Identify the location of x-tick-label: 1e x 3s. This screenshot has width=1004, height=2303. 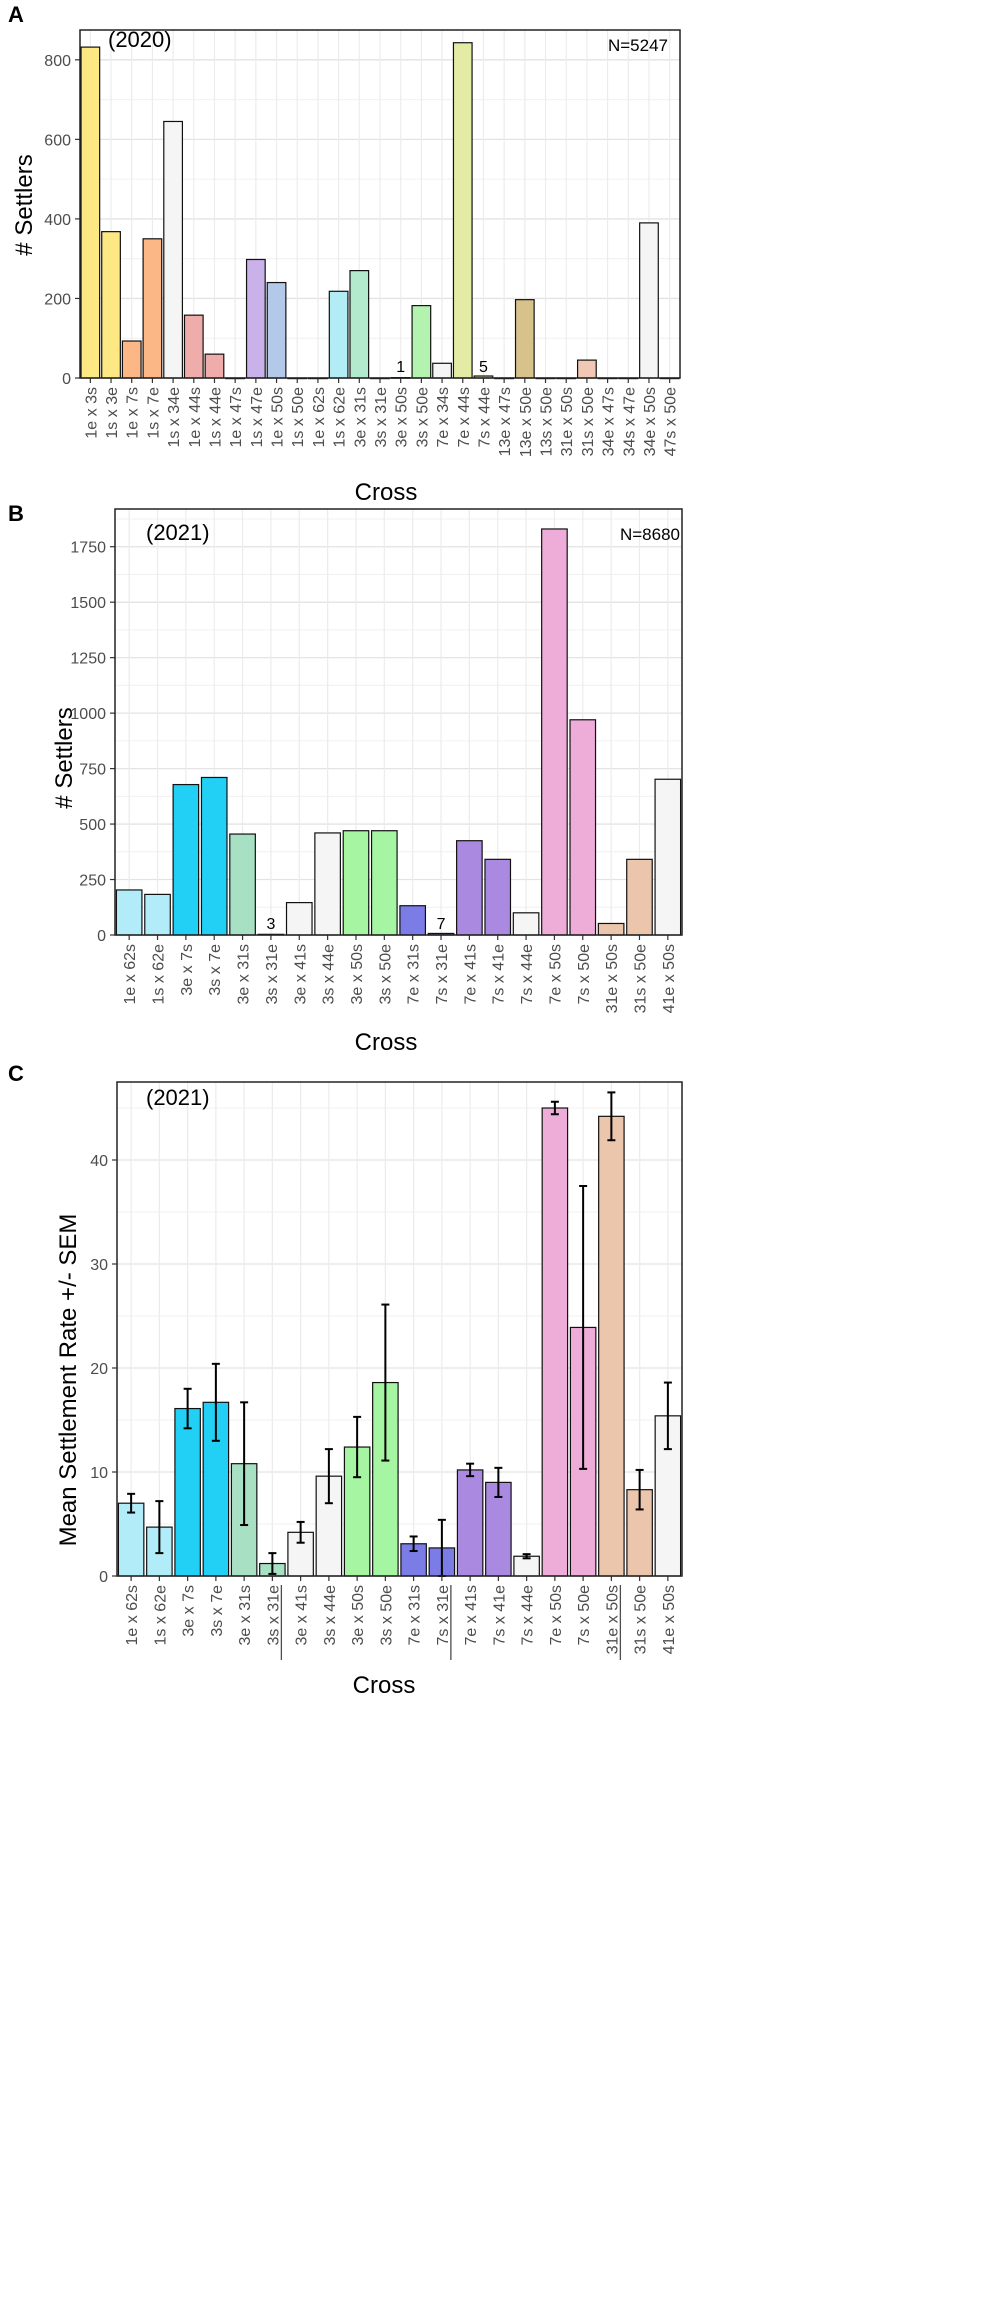
(91, 413).